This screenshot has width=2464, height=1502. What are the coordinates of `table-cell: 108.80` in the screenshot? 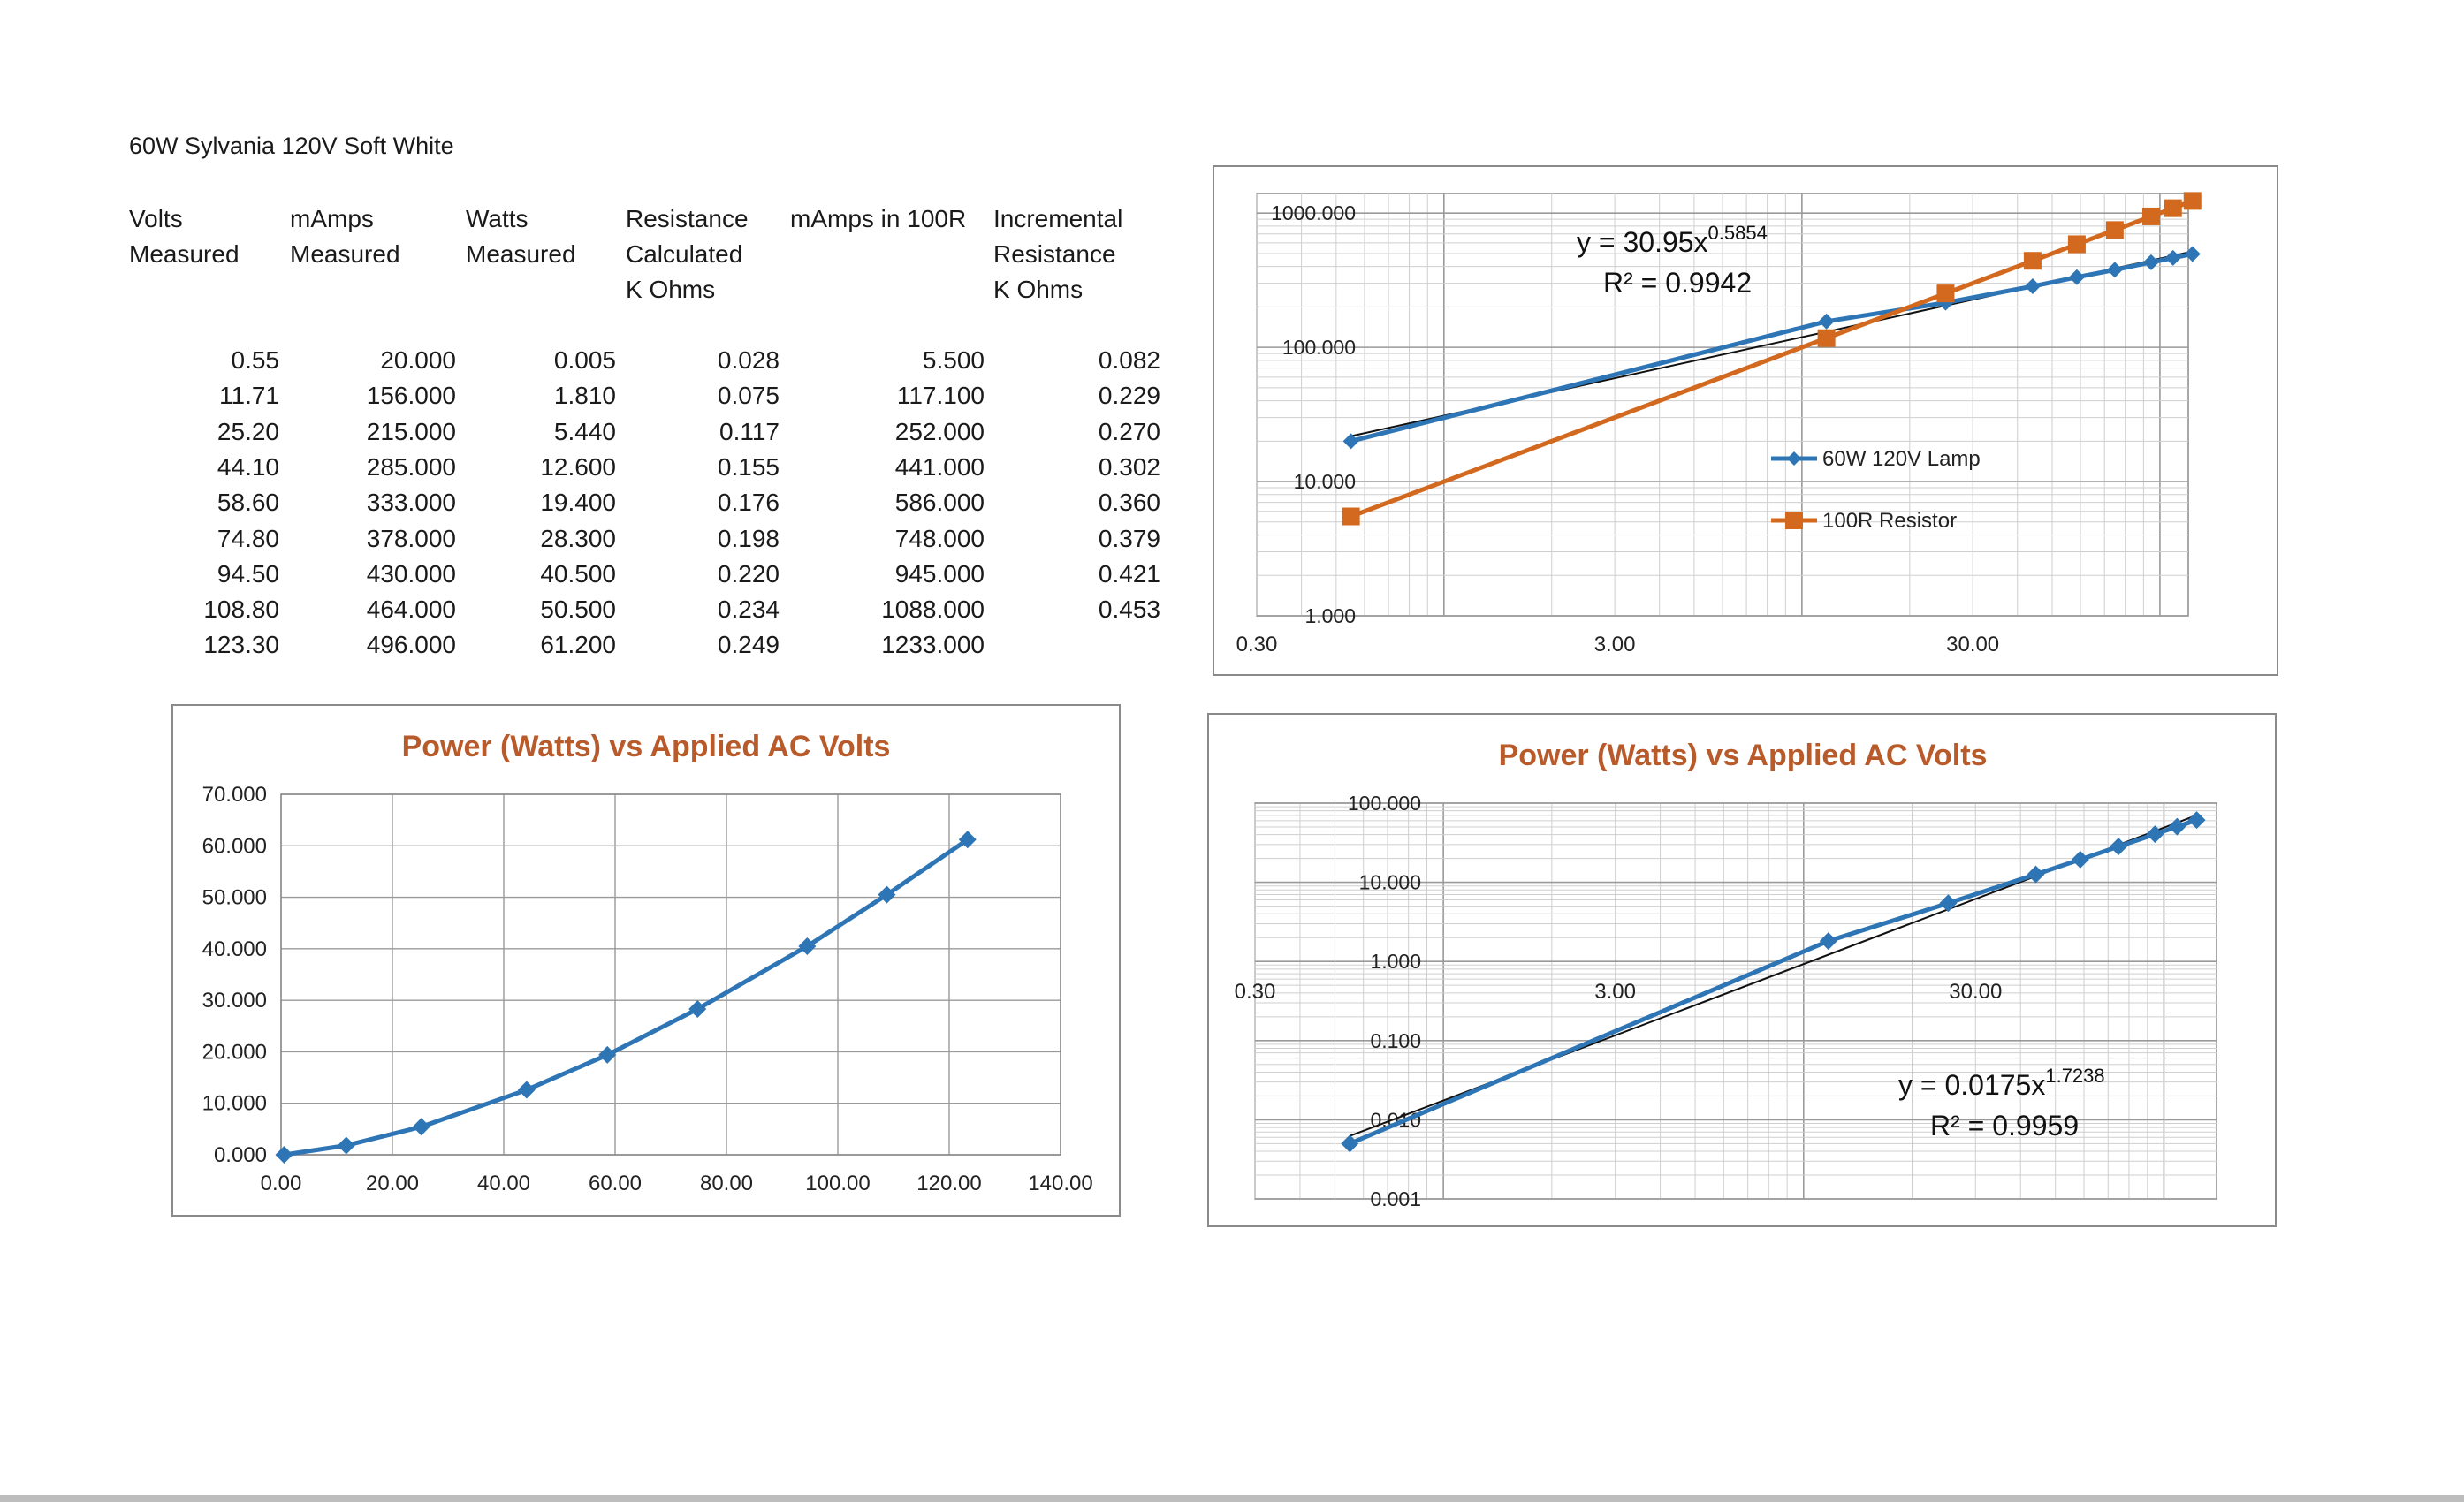 It's located at (241, 609).